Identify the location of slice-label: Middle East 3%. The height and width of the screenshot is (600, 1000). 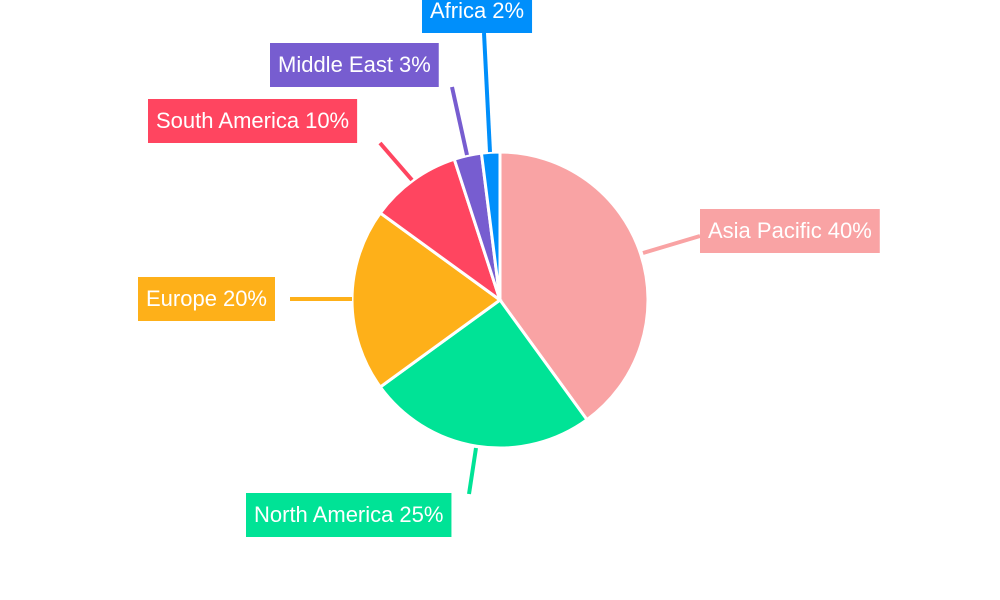
(354, 65).